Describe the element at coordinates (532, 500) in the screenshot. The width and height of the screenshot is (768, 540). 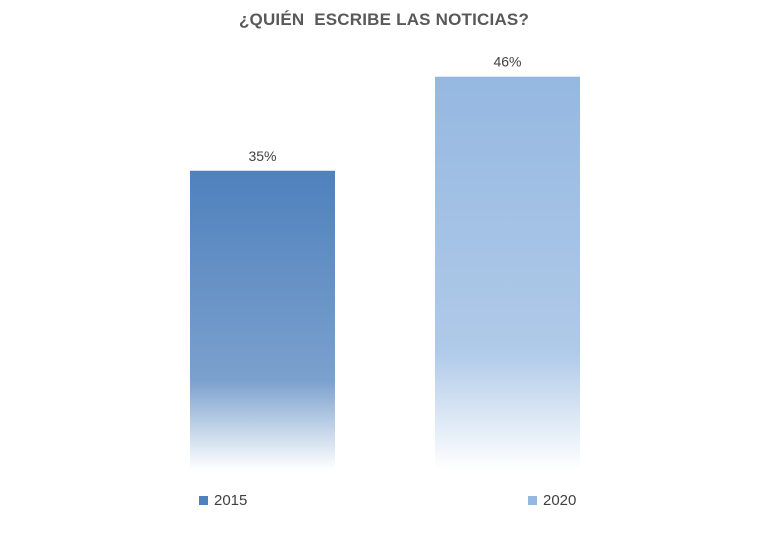
I see `legend-swatch-2020` at that location.